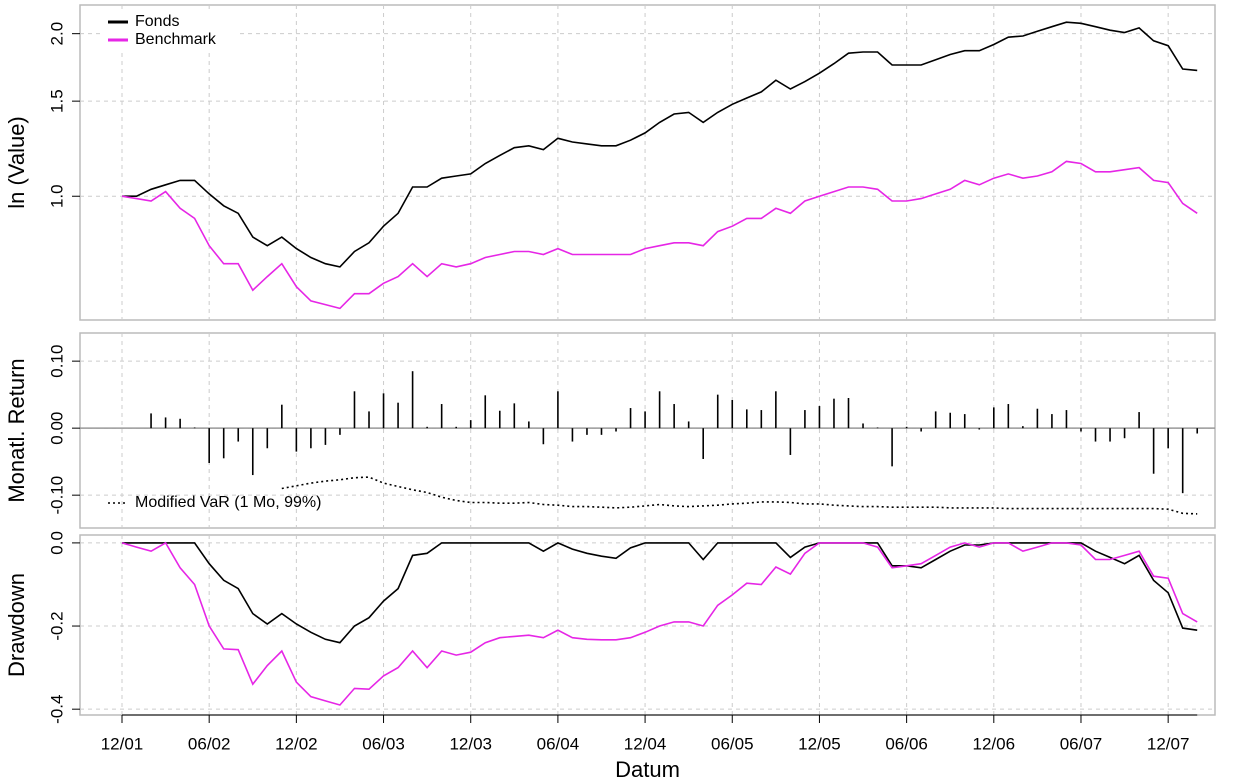 Image resolution: width=1240 pixels, height=784 pixels. I want to click on y-axis-title: Monatl. Return, so click(16, 430).